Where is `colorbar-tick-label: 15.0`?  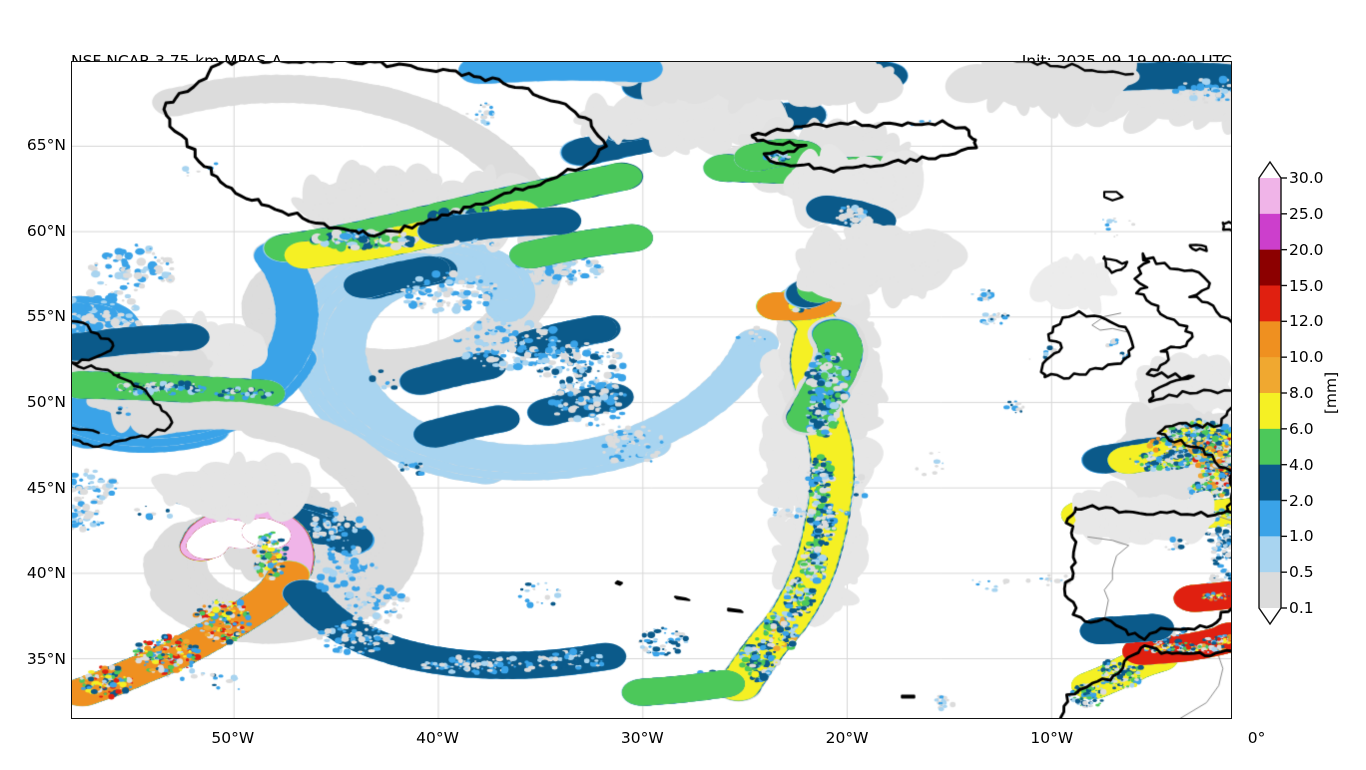 colorbar-tick-label: 15.0 is located at coordinates (1306, 285).